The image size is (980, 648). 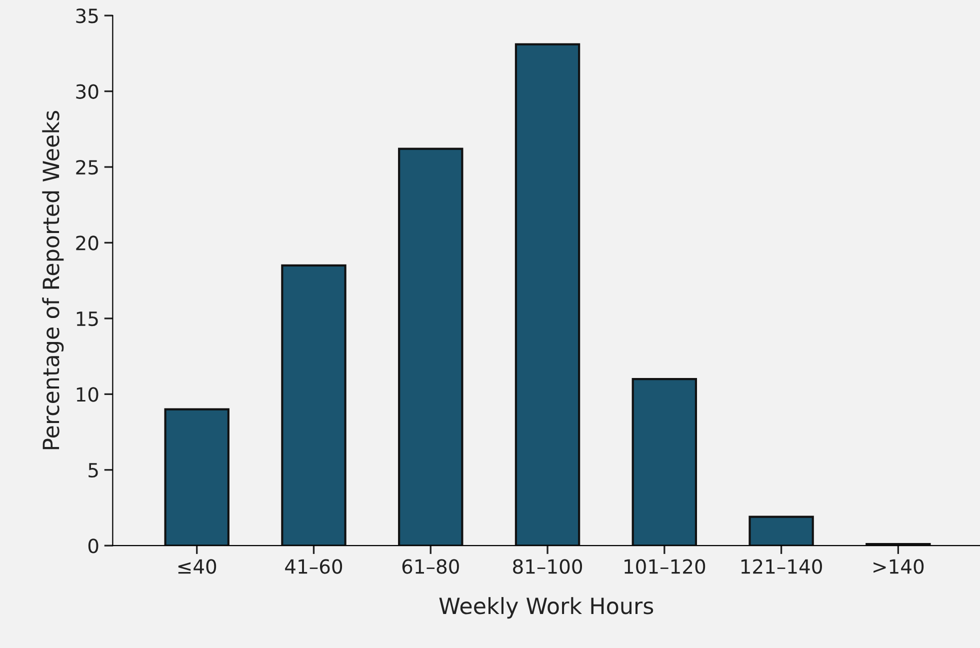 I want to click on x-tick-label: ≤40, so click(x=197, y=566).